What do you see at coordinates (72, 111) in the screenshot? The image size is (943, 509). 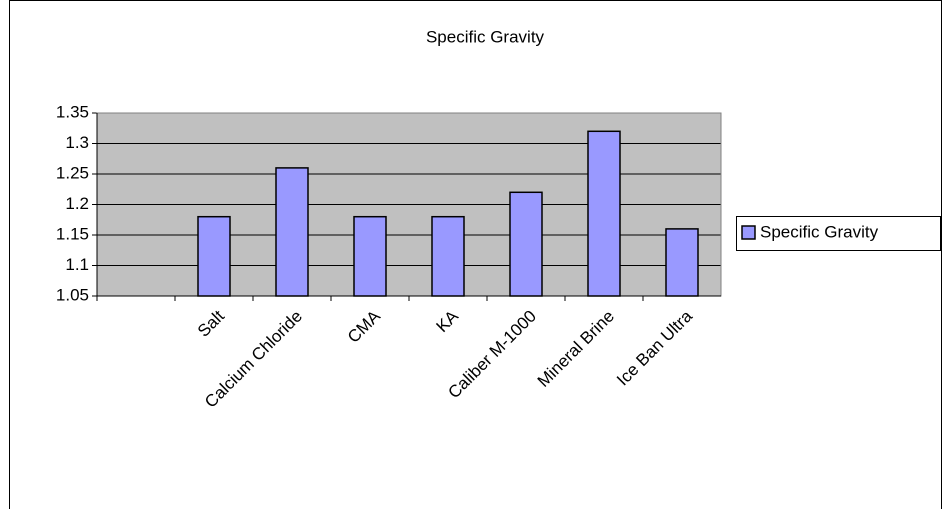 I see `y-tick-label: 1.35` at bounding box center [72, 111].